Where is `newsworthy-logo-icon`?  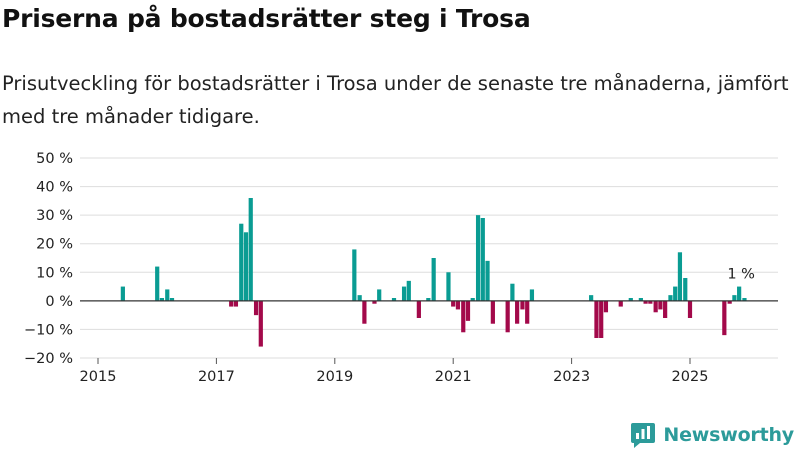
newsworthy-logo-icon is located at coordinates (643, 435).